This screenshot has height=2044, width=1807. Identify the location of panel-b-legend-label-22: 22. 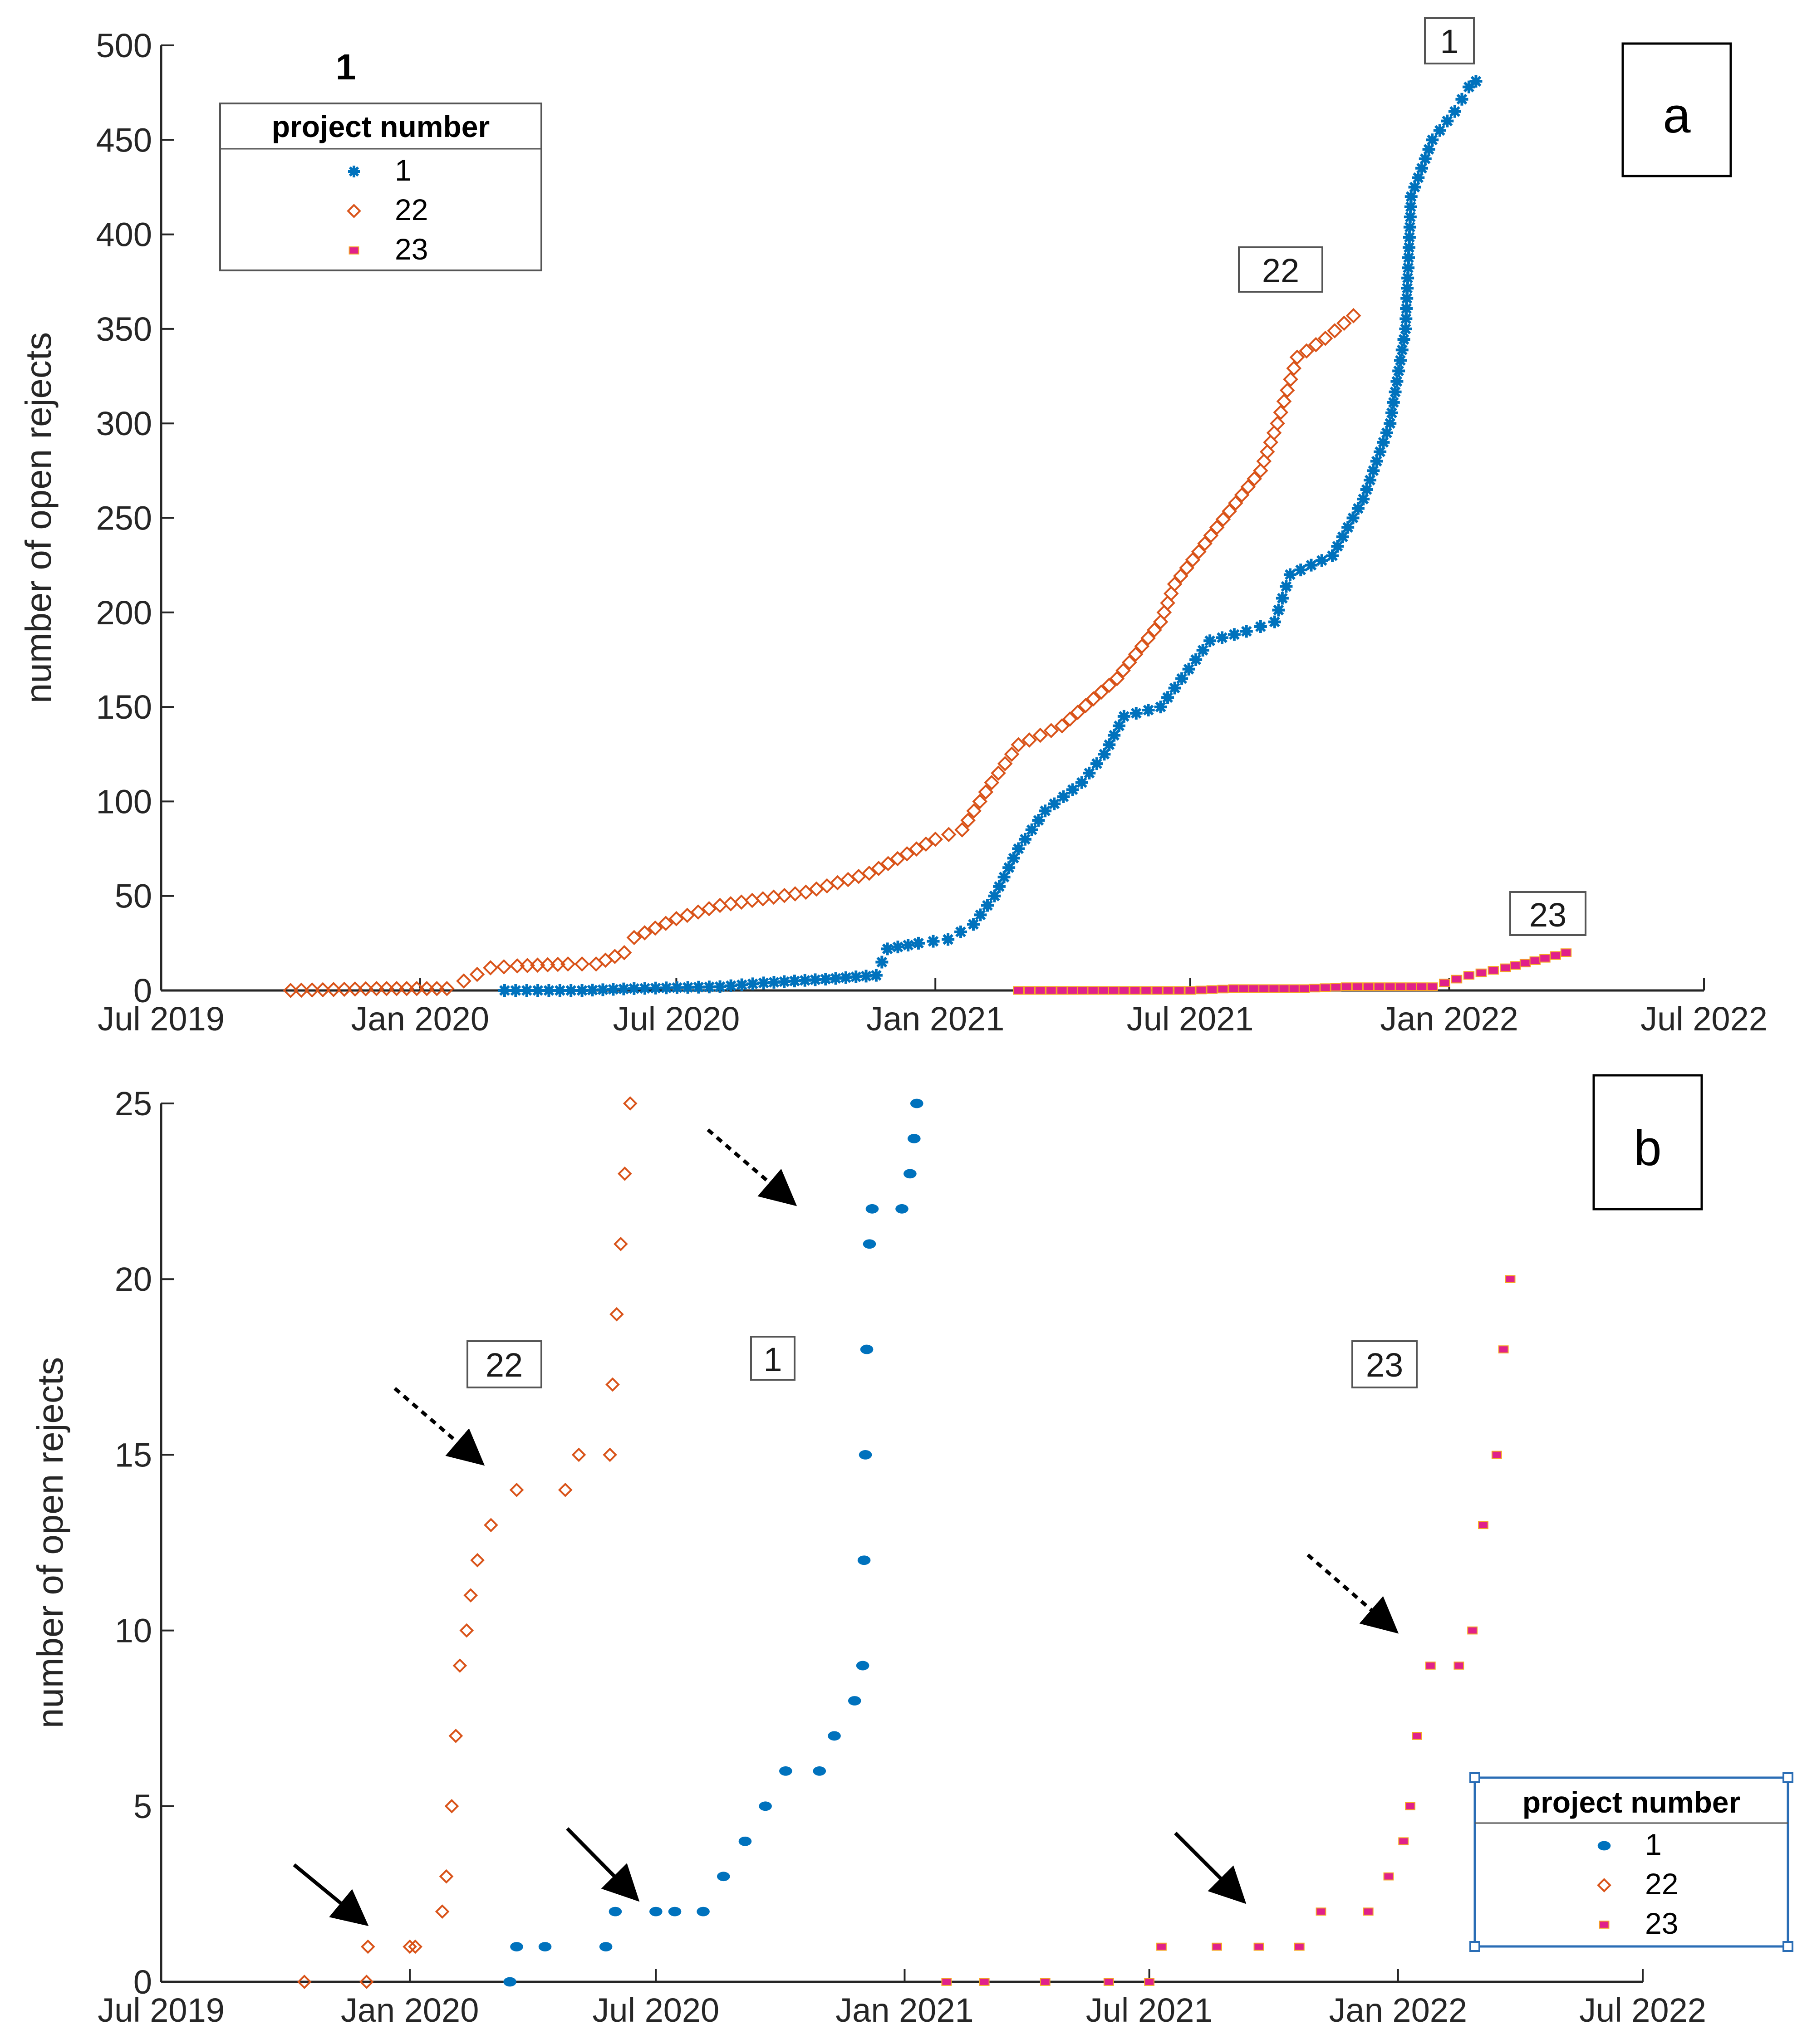
(1661, 1884).